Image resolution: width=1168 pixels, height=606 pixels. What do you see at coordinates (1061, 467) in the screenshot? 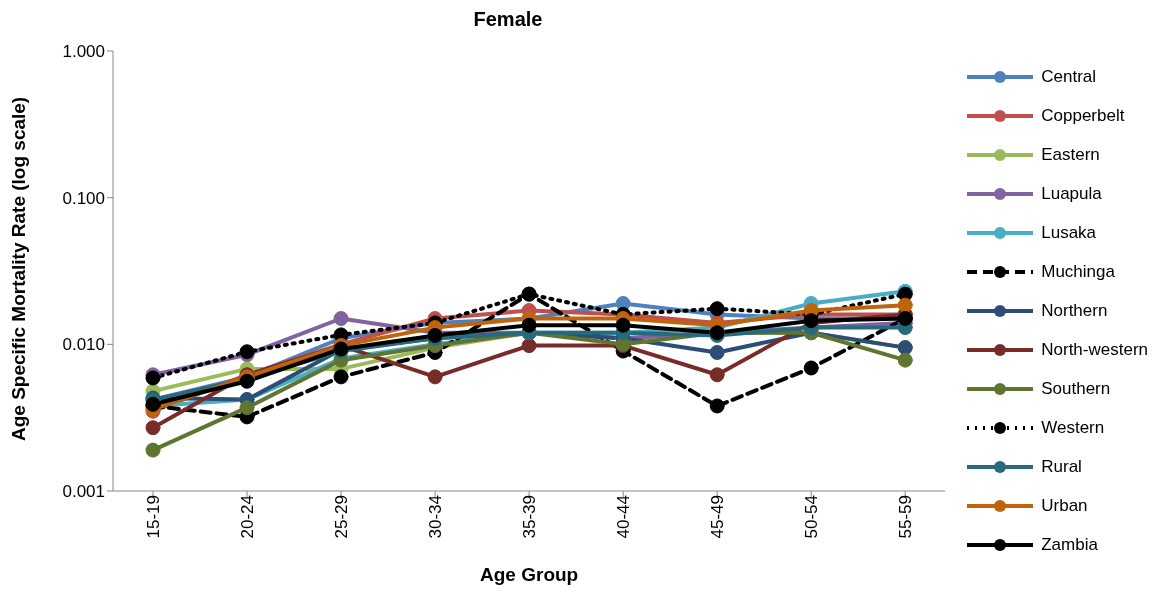
I see `legend-label: Rural` at bounding box center [1061, 467].